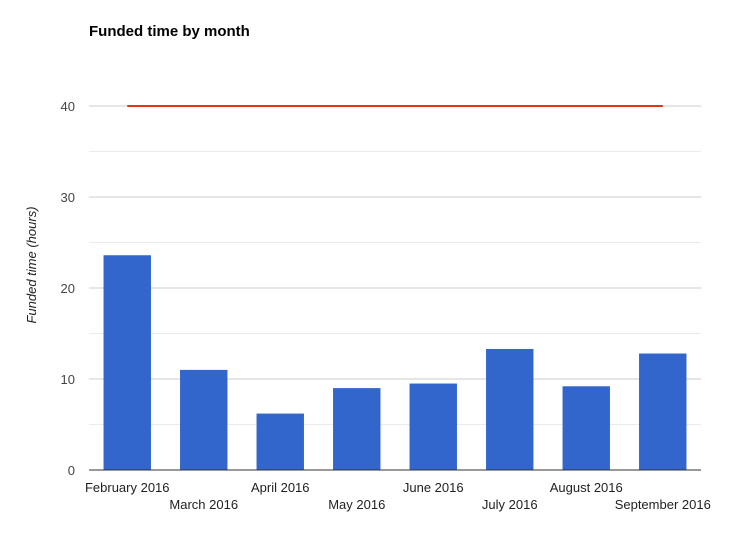  What do you see at coordinates (31, 264) in the screenshot?
I see `y-axis-title: Funded time (hours)` at bounding box center [31, 264].